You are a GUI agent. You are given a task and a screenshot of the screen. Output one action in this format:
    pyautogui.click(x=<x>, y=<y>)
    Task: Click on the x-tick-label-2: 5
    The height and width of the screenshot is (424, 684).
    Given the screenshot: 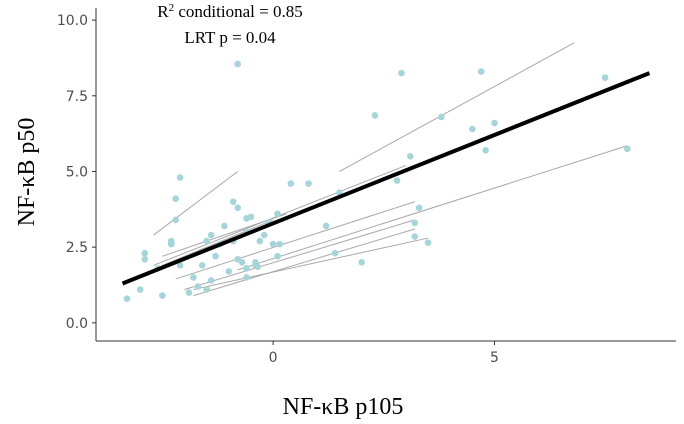 What is the action you would take?
    pyautogui.click(x=494, y=358)
    